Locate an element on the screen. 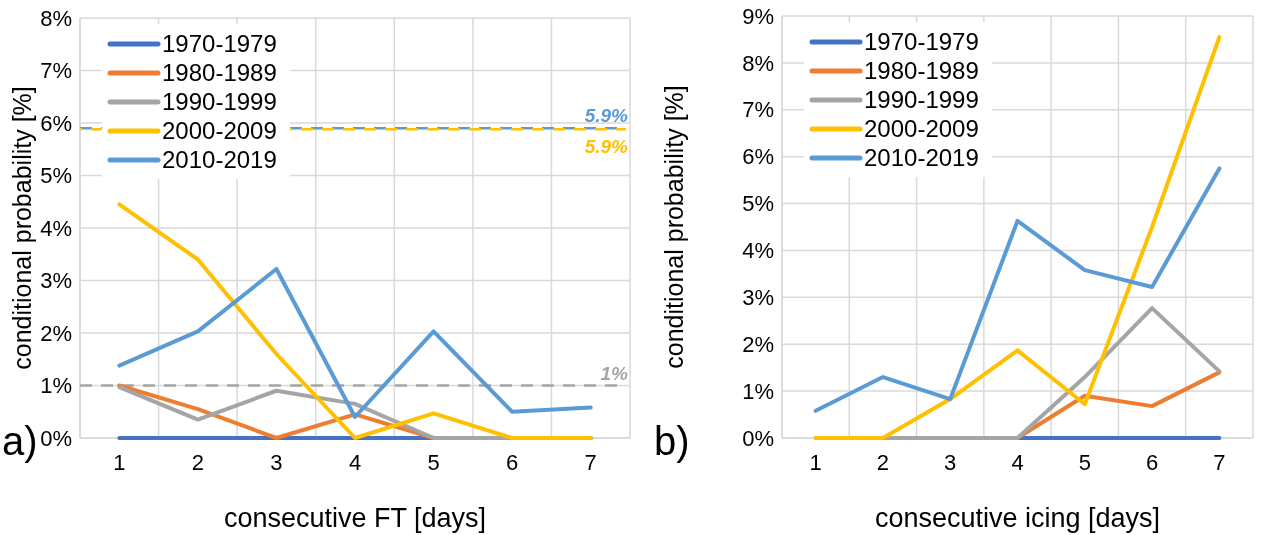 The width and height of the screenshot is (1287, 535). ref-line-label: 1% is located at coordinates (614, 373).